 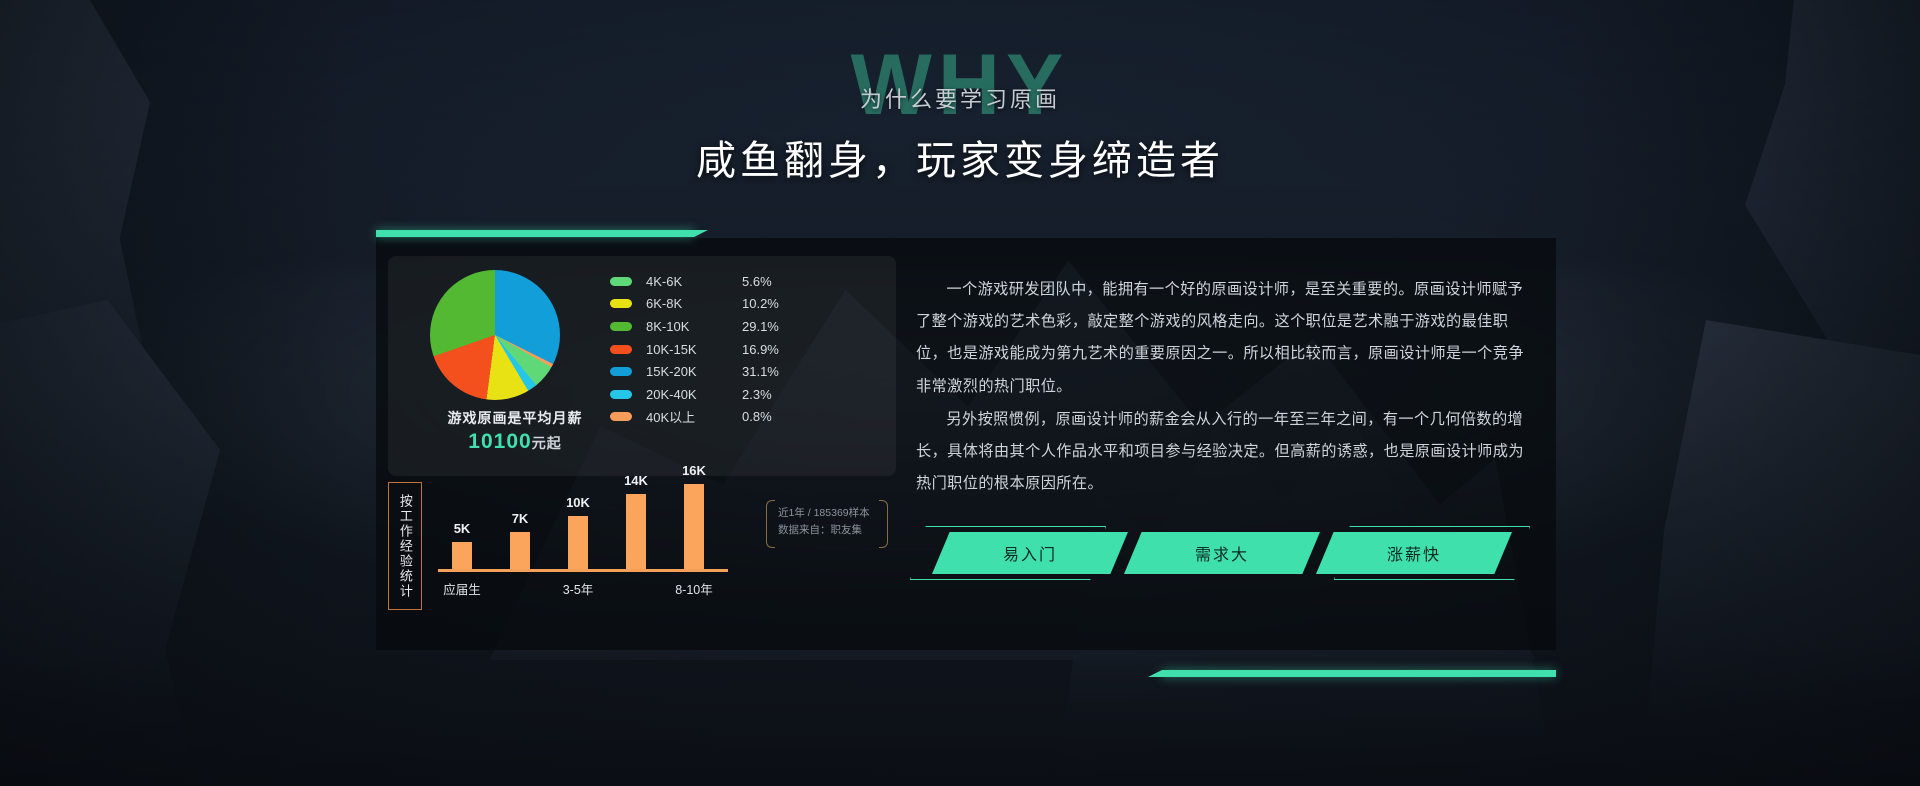 What do you see at coordinates (500, 441) in the screenshot?
I see `pie-average-number: 10100` at bounding box center [500, 441].